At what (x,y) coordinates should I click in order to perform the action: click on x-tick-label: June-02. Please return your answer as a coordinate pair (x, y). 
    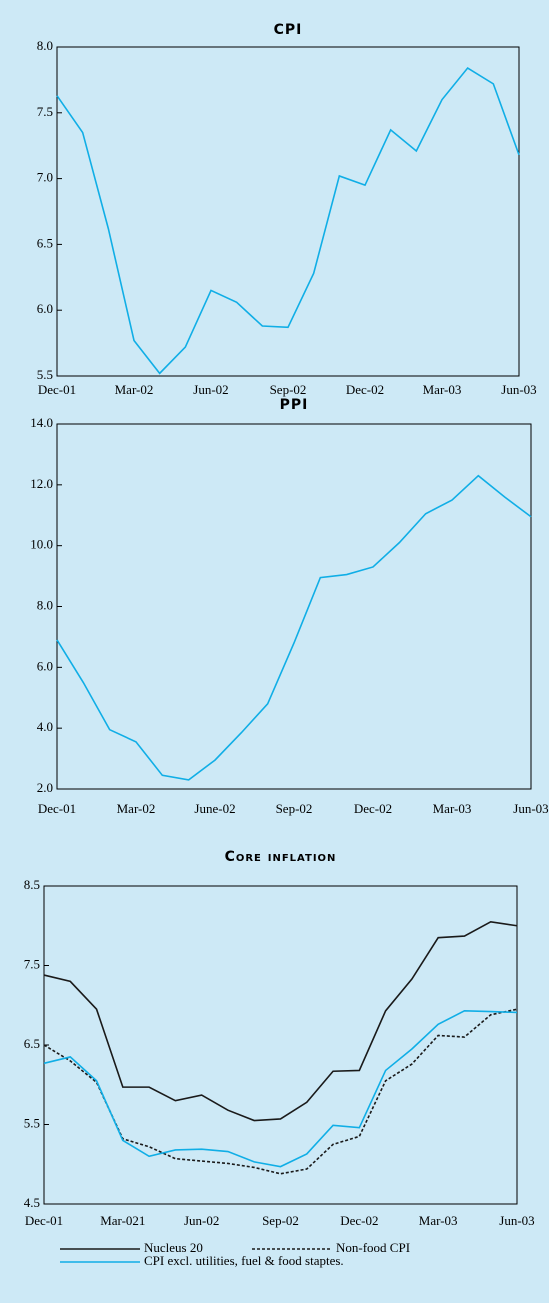
    Looking at the image, I should click on (214, 808).